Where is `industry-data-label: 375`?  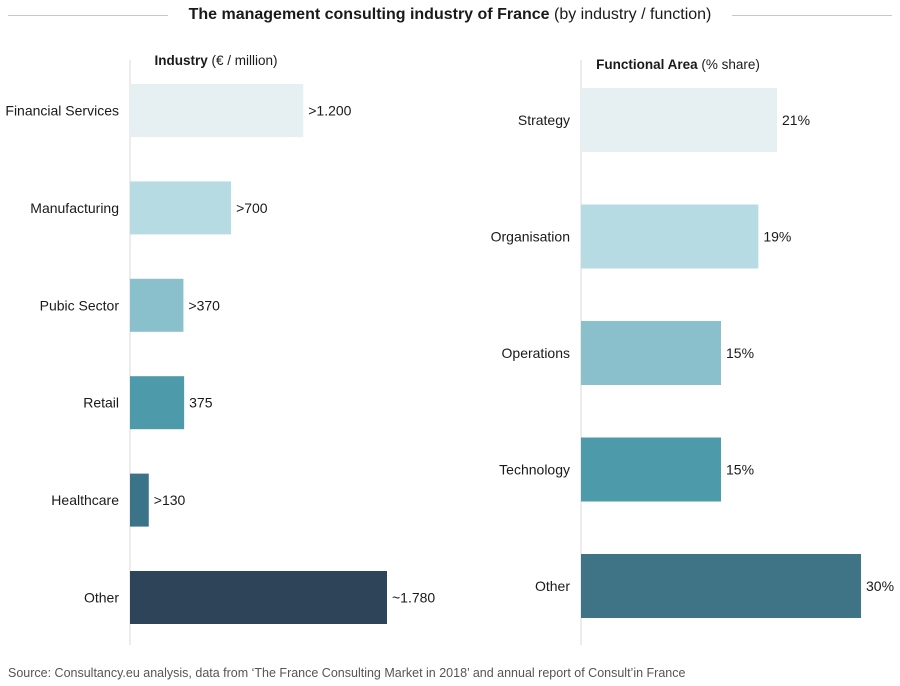 industry-data-label: 375 is located at coordinates (201, 403).